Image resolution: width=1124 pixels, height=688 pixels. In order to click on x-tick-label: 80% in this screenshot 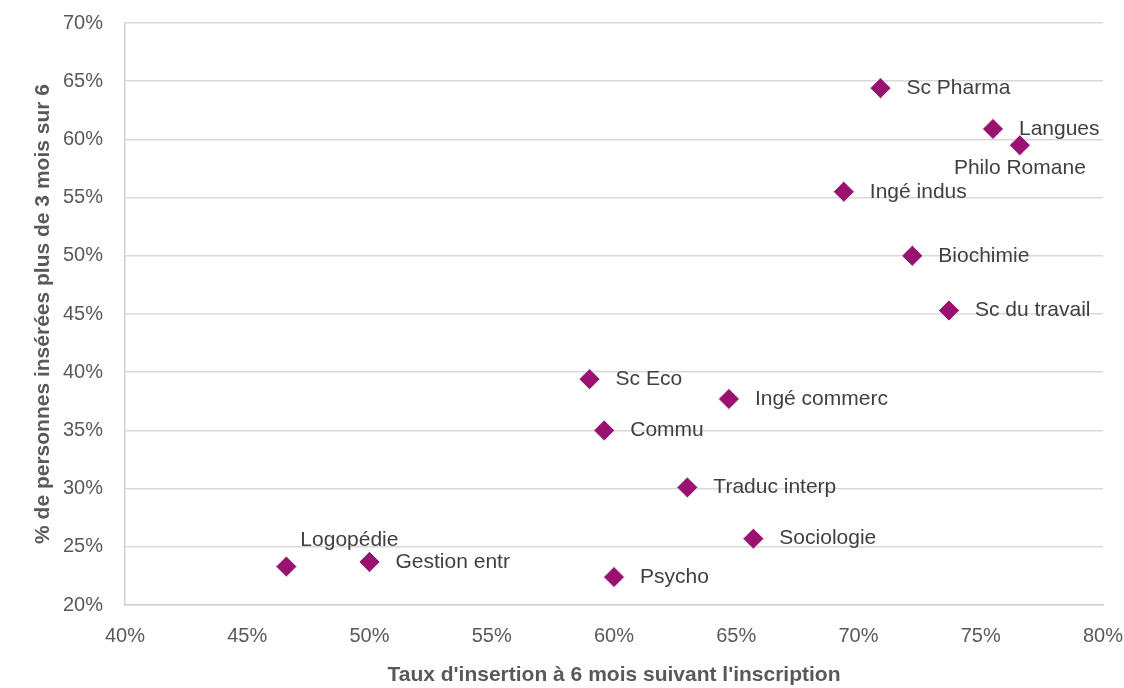, I will do `click(1103, 634)`.